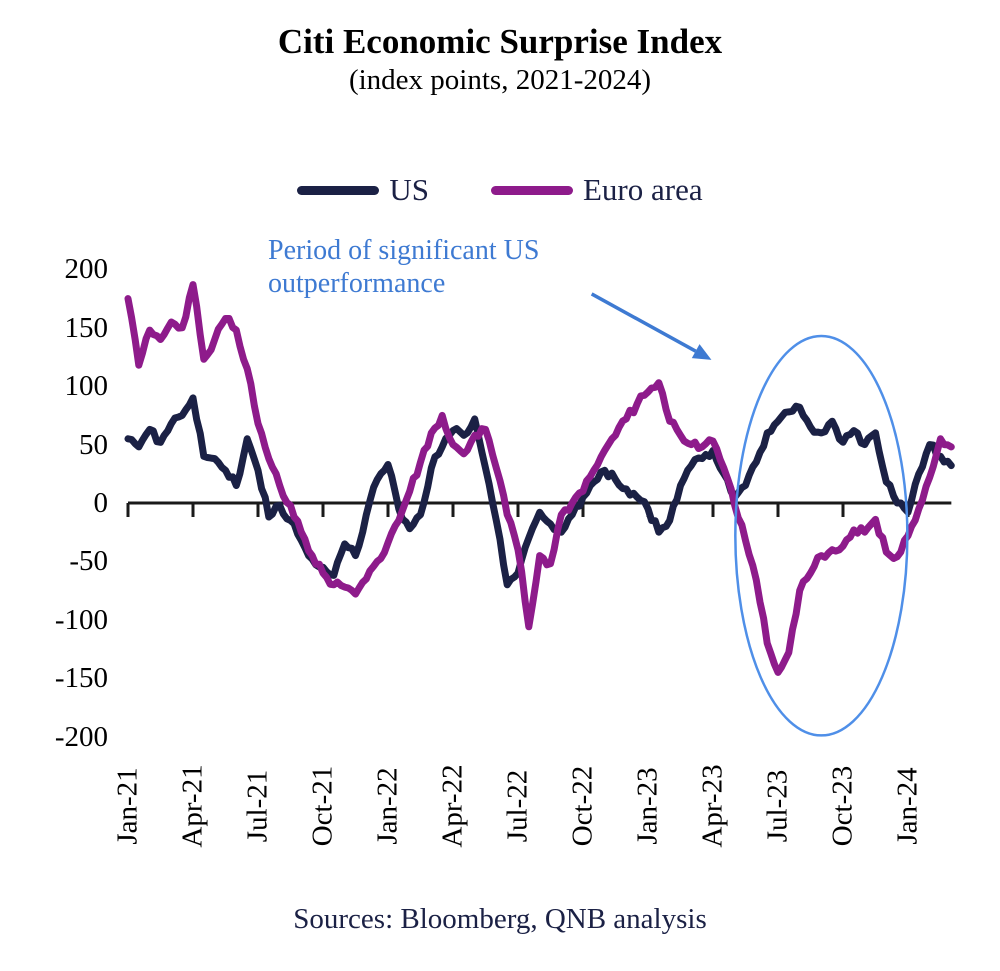  What do you see at coordinates (192, 806) in the screenshot?
I see `x-axis-tick-label: Apr-21` at bounding box center [192, 806].